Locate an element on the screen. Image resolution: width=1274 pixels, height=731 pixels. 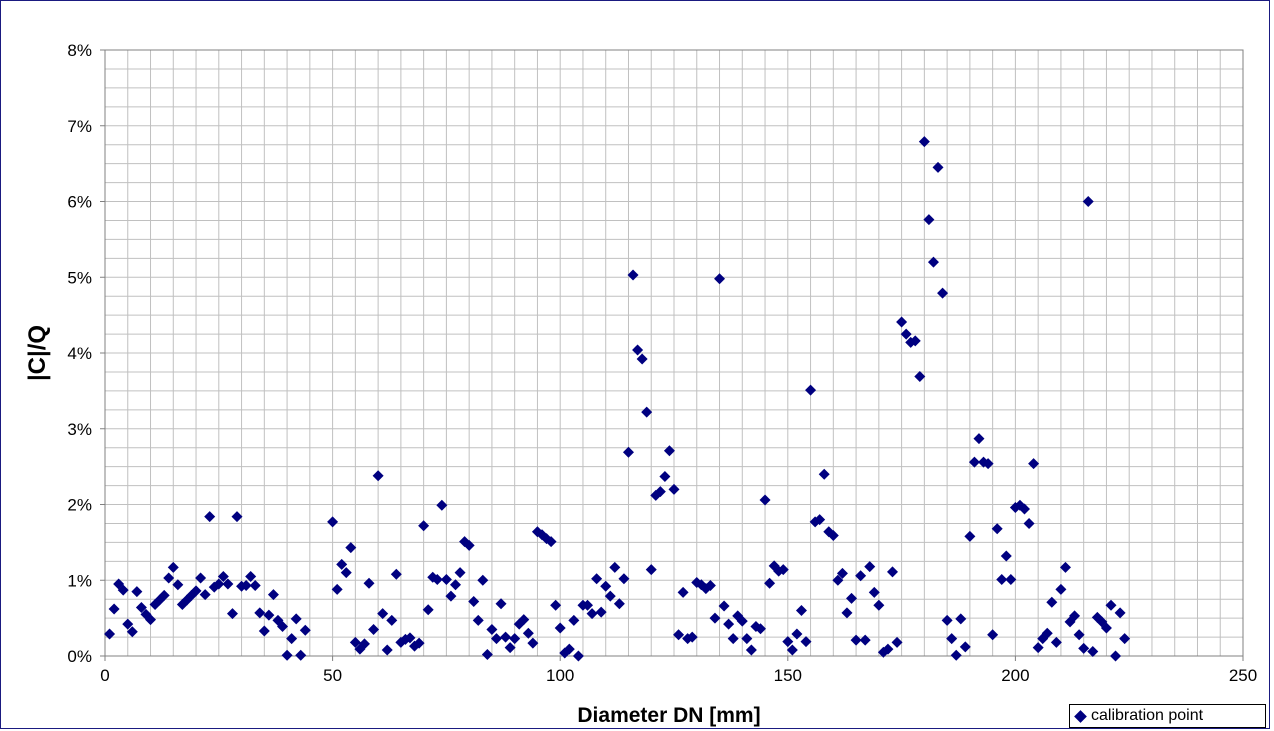
y-axis-title: |C|/Q is located at coordinates (37, 353).